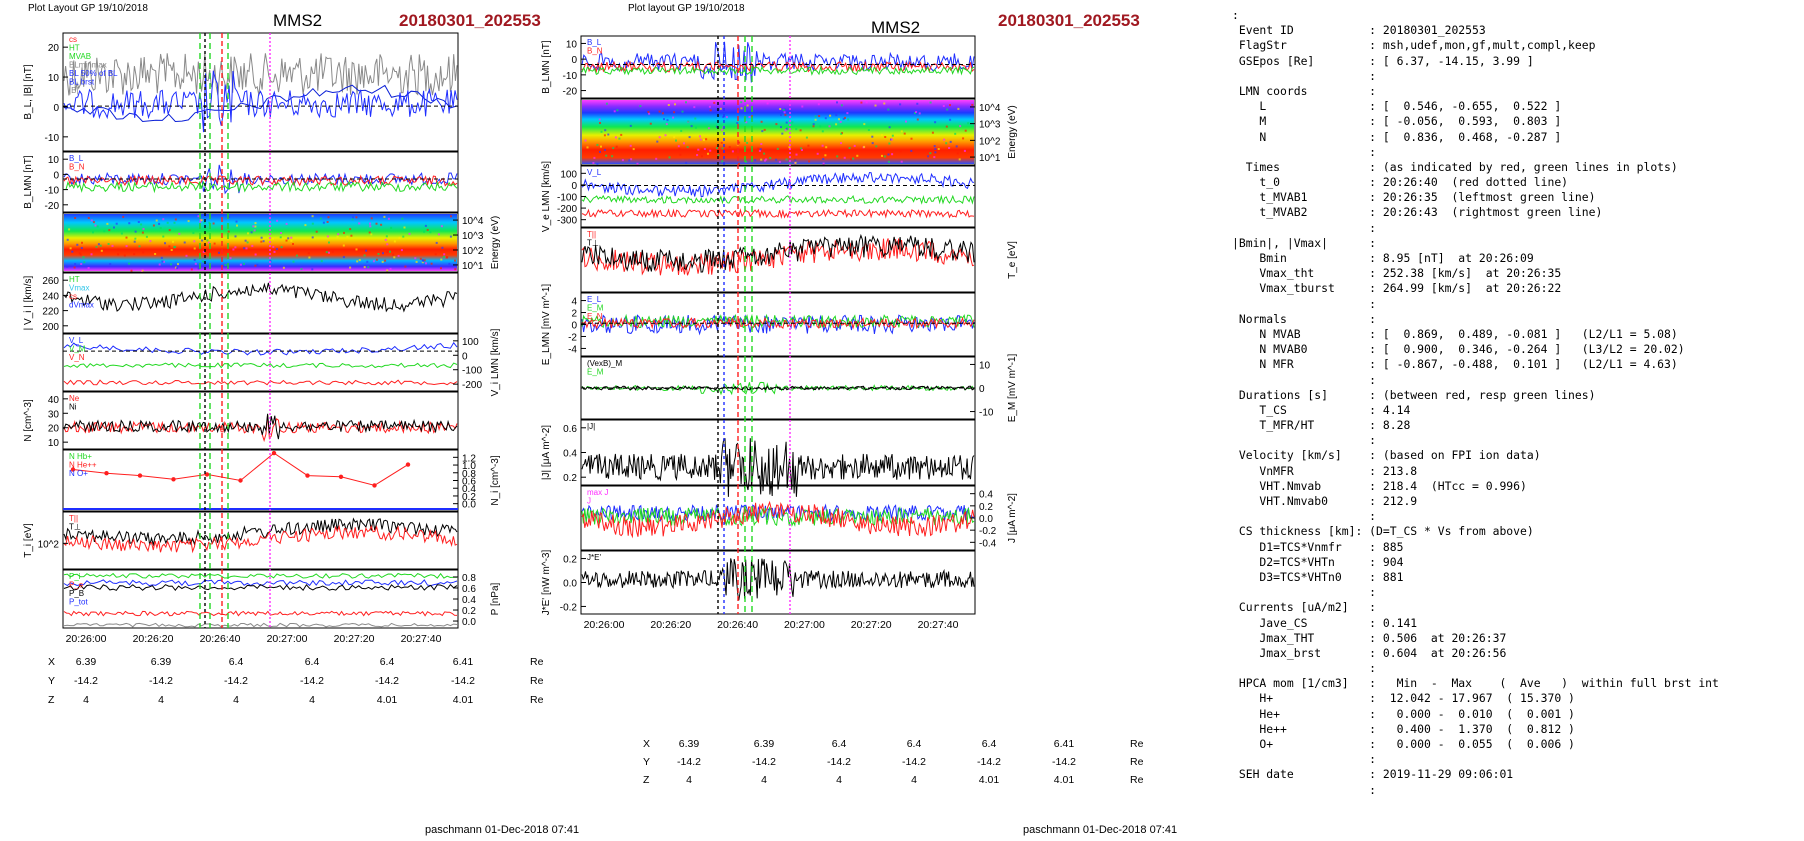  Describe the element at coordinates (76, 340) in the screenshot. I see `legend-entry: V_L` at that location.